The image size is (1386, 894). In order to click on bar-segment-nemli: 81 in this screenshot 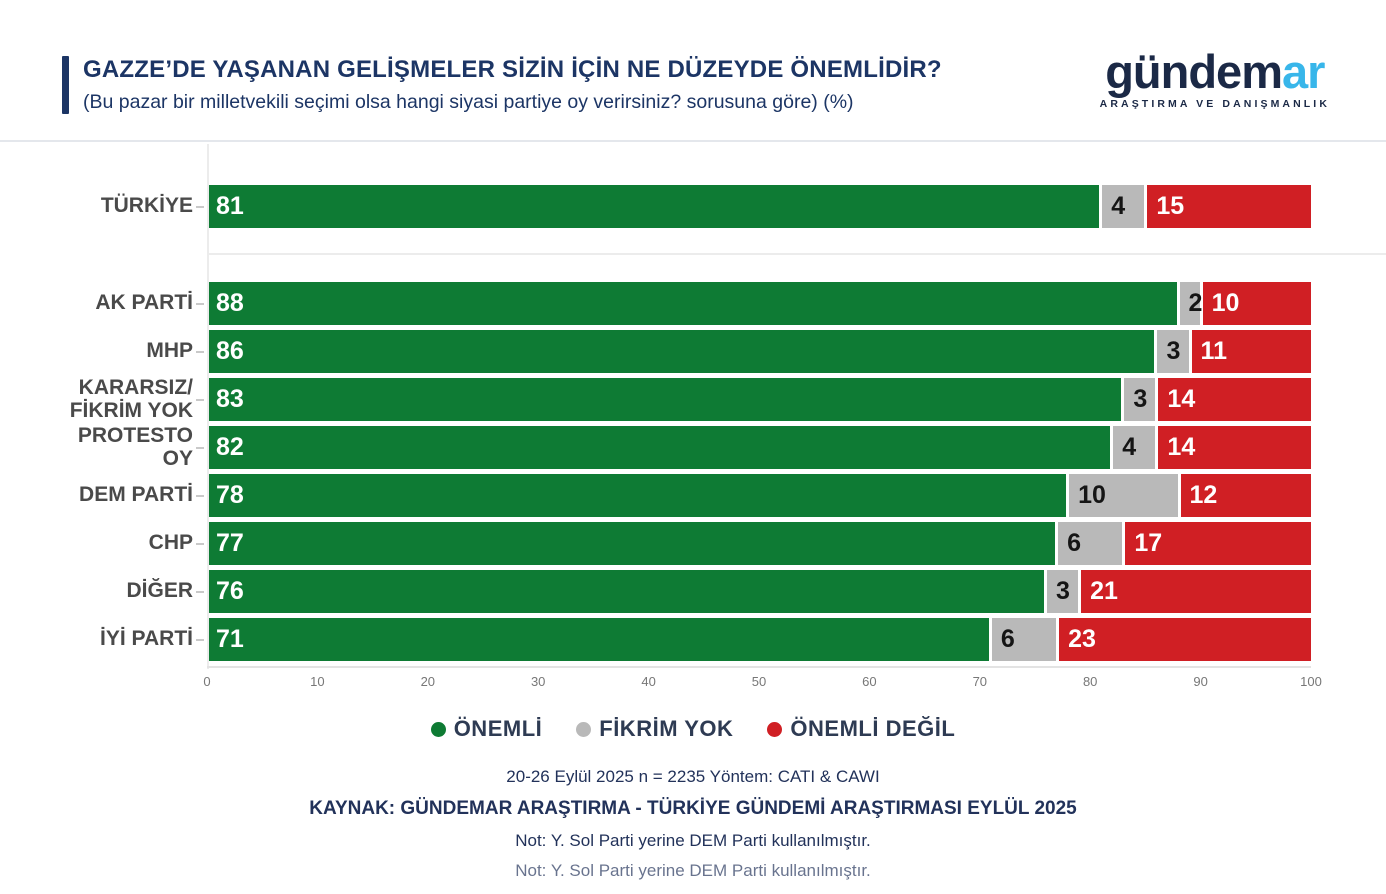, I will do `click(653, 206)`.